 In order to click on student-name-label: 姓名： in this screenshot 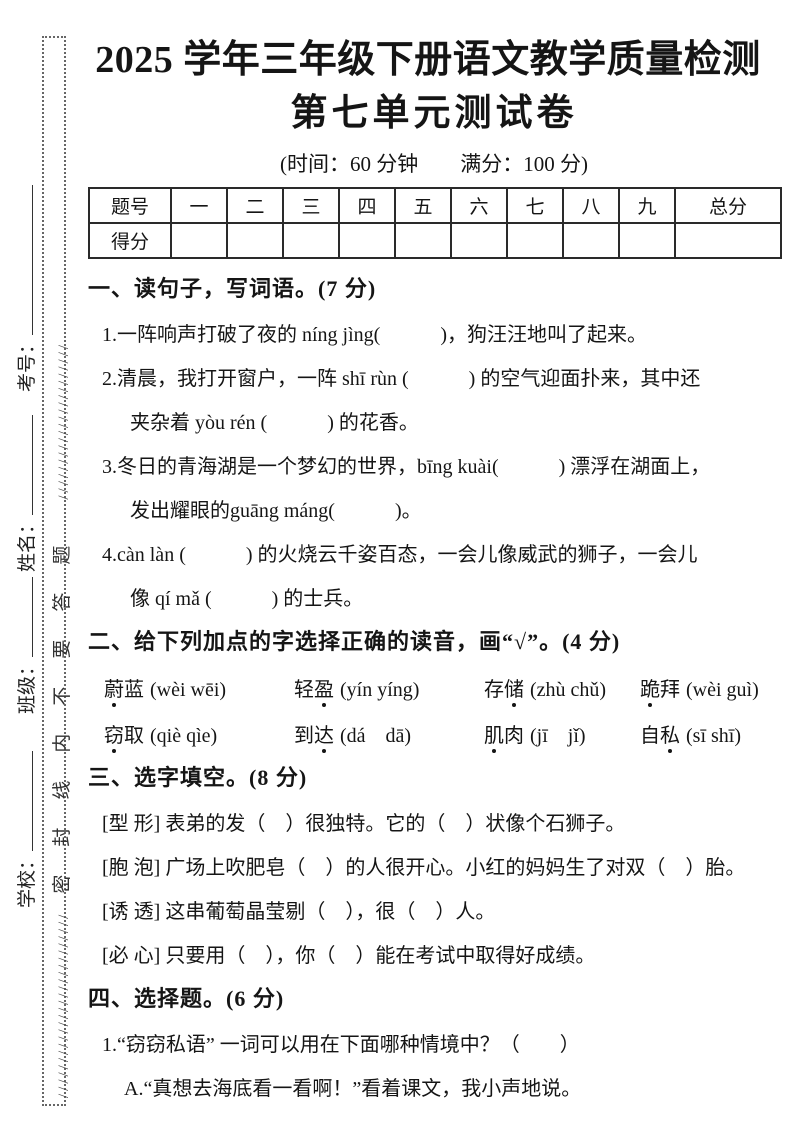, I will do `click(27, 543)`.